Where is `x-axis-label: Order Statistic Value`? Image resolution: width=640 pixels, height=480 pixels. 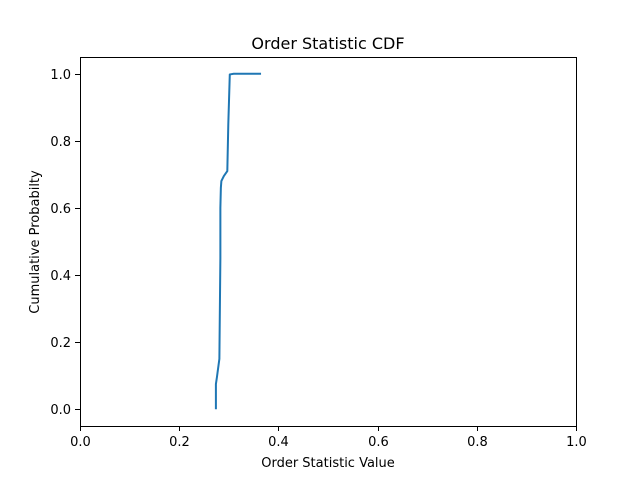 x-axis-label: Order Statistic Value is located at coordinates (328, 463).